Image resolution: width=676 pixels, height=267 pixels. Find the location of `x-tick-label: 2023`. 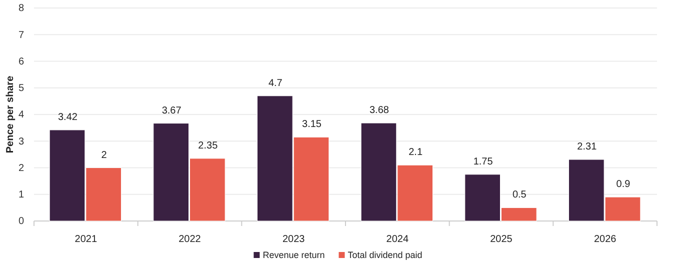

x-tick-label: 2023 is located at coordinates (294, 240).